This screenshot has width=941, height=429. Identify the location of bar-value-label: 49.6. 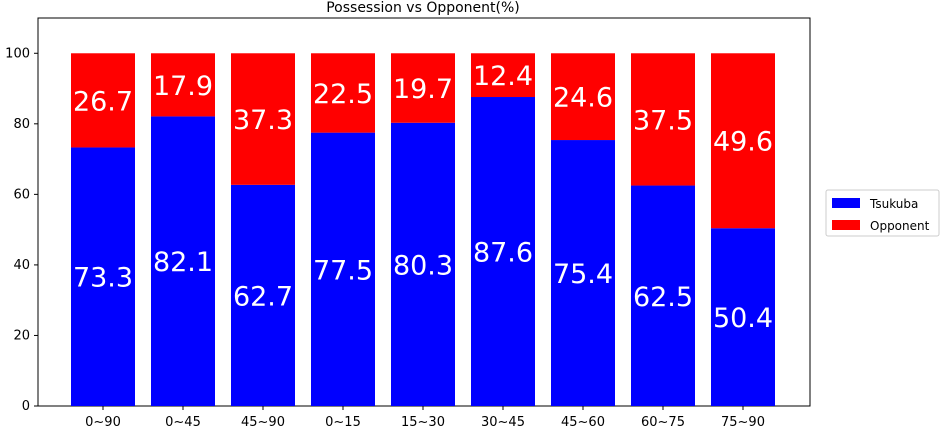
(743, 142).